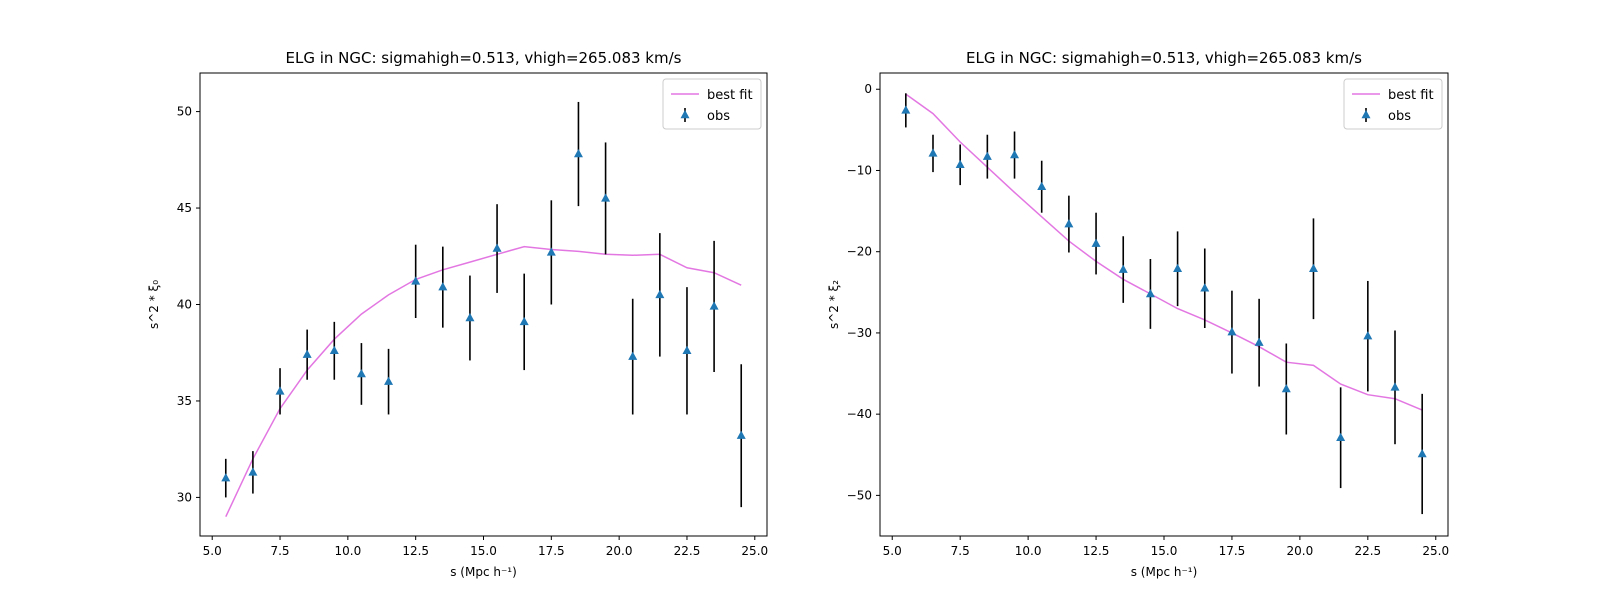 The image size is (1600, 600). Describe the element at coordinates (859, 414) in the screenshot. I see `y-tick-label: −40` at that location.